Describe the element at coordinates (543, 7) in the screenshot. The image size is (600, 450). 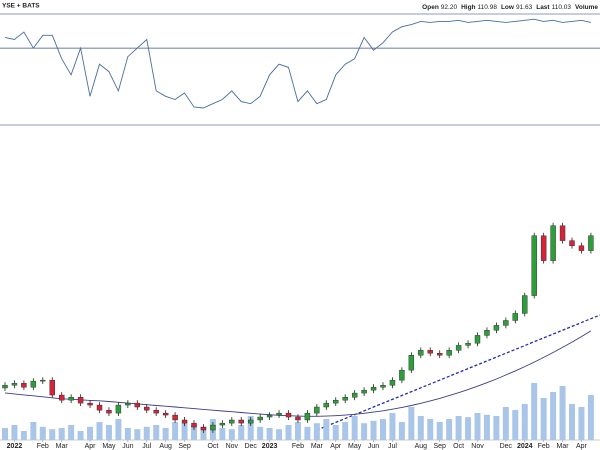
I see `quote-label: Last` at that location.